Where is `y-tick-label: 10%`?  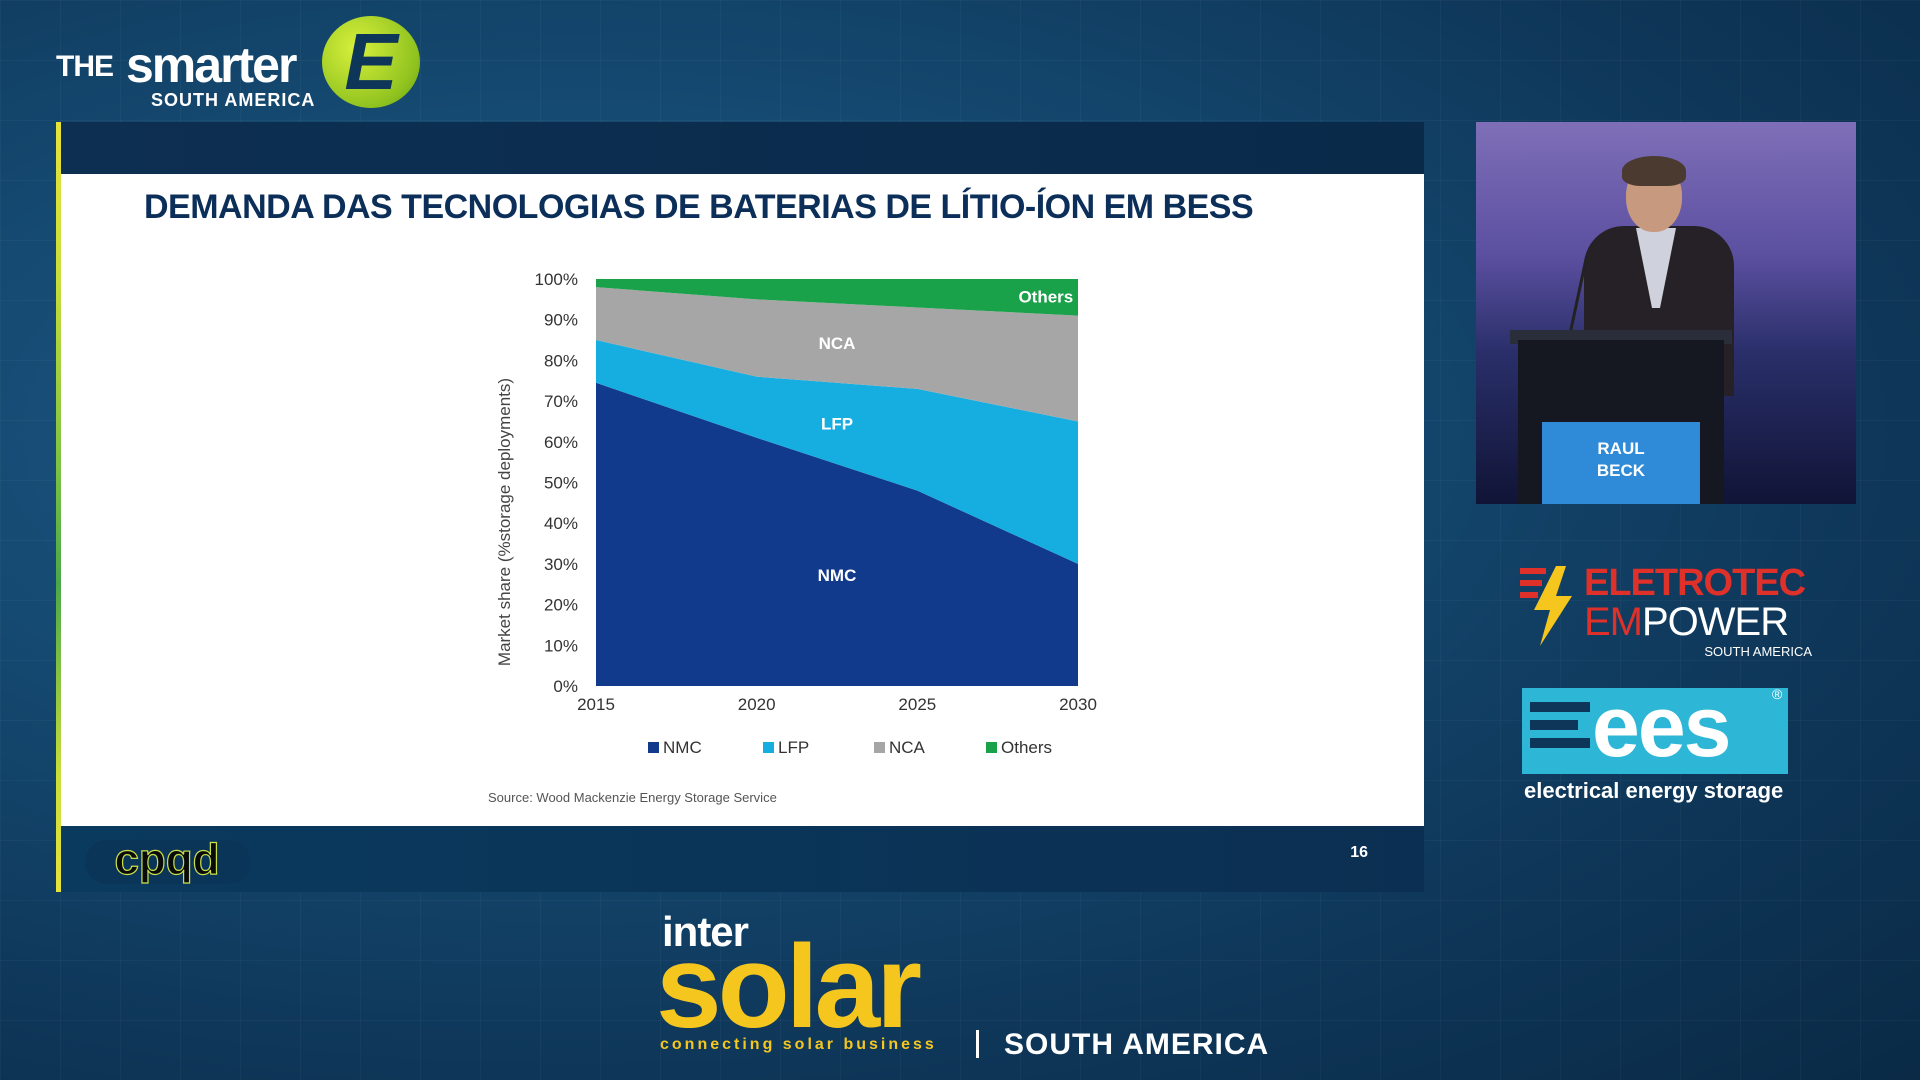 y-tick-label: 10% is located at coordinates (561, 645).